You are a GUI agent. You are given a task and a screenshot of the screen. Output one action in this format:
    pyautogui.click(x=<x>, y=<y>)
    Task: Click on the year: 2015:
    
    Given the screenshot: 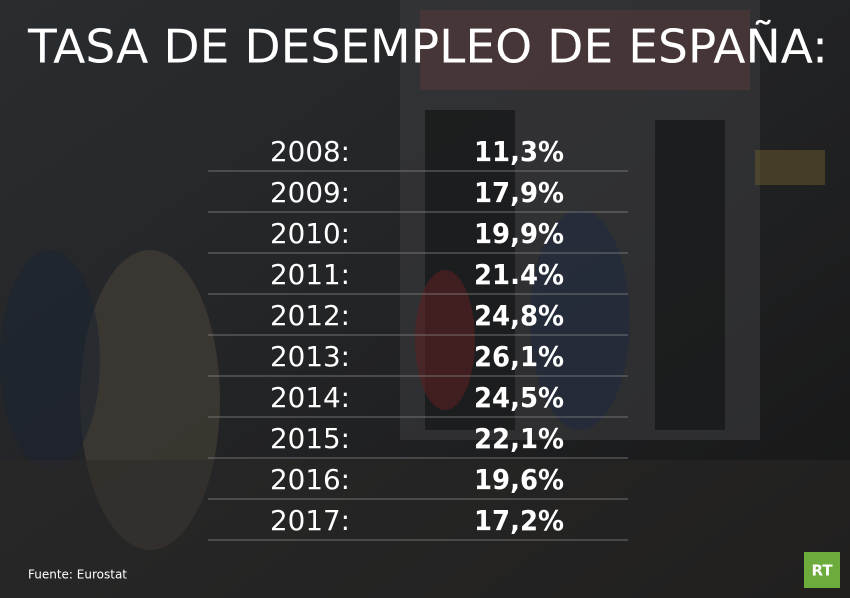 What is the action you would take?
    pyautogui.click(x=310, y=438)
    